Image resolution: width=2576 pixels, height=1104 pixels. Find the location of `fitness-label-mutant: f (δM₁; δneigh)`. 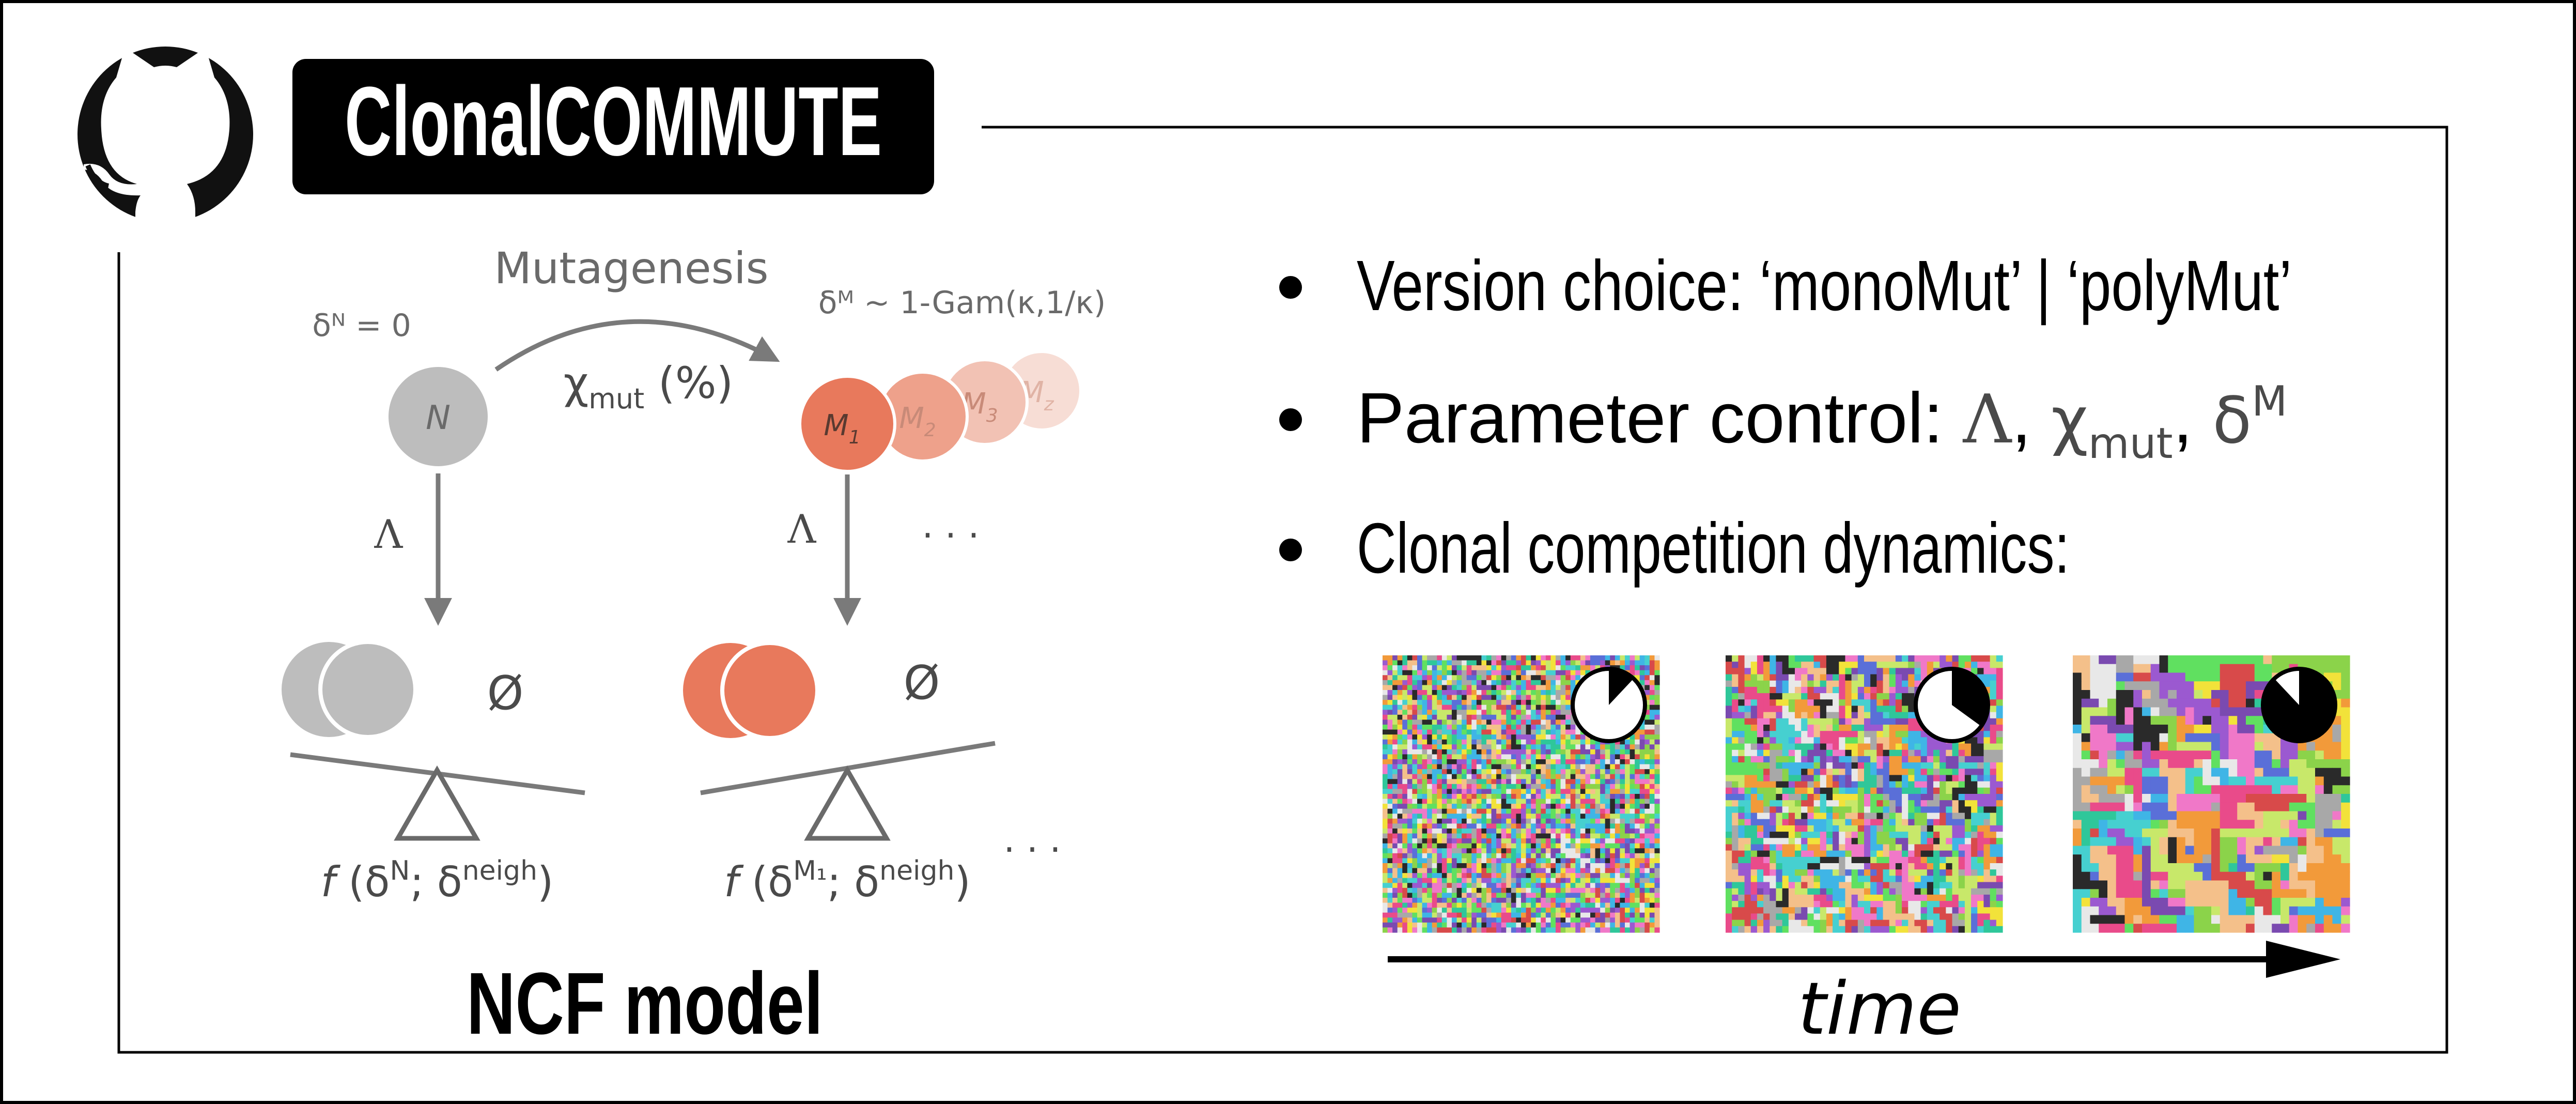

fitness-label-mutant: f (δM₁; δneigh) is located at coordinates (847, 881).